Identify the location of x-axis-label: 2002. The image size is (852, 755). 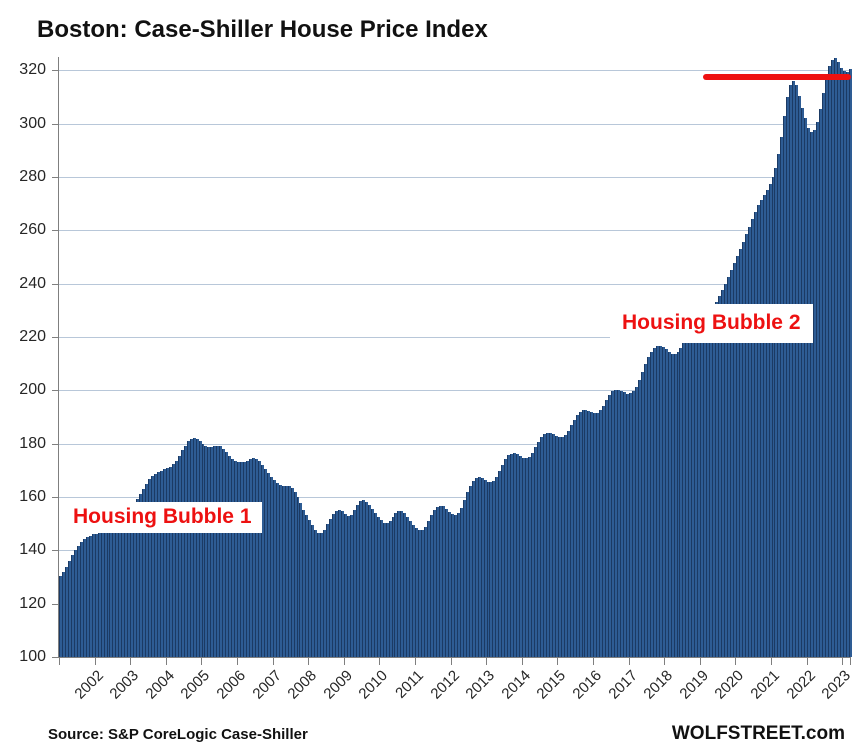
(88, 685).